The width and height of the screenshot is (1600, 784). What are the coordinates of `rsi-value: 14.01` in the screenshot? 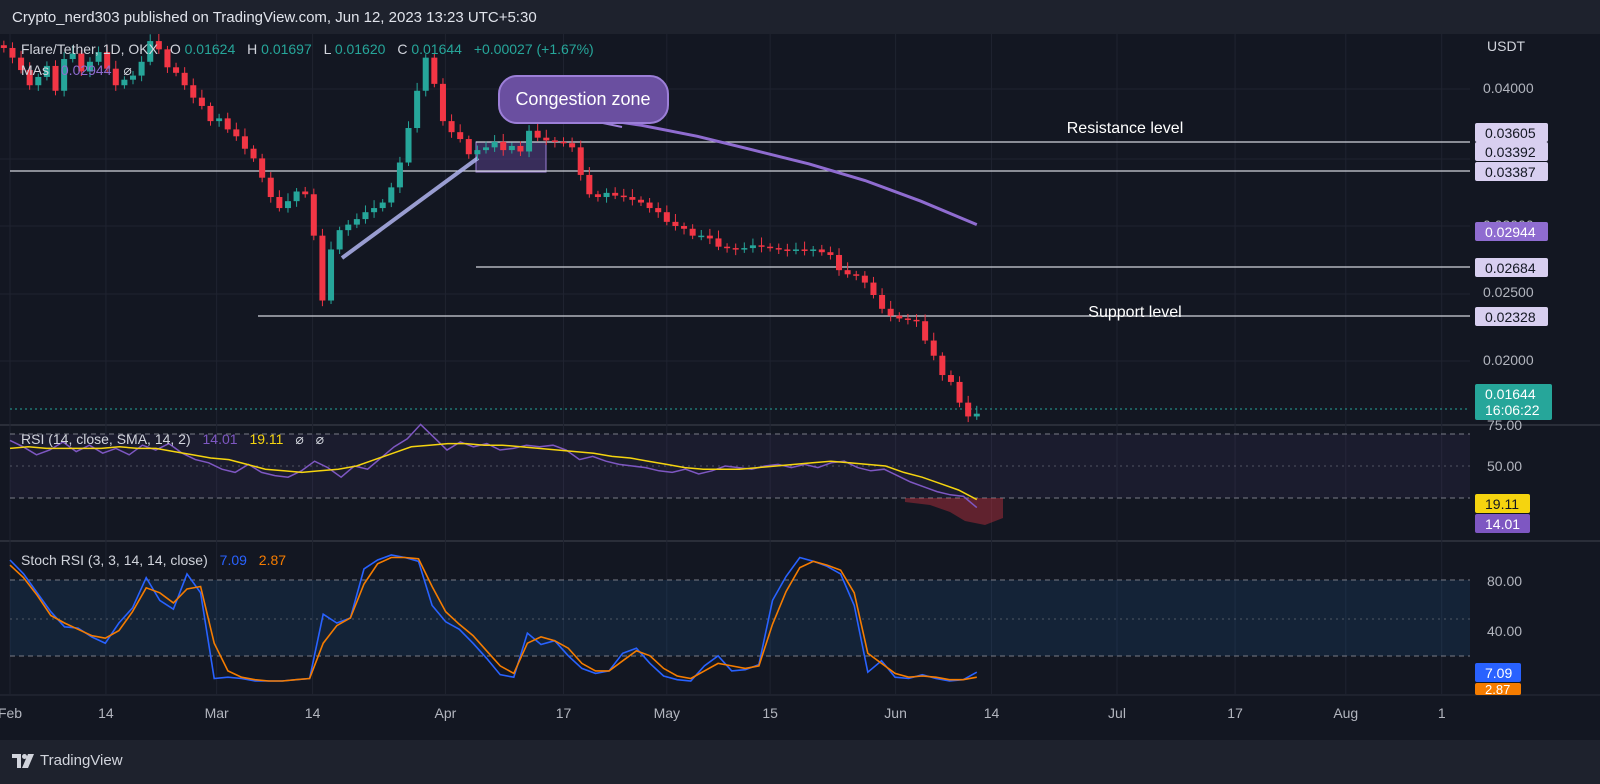 It's located at (220, 439).